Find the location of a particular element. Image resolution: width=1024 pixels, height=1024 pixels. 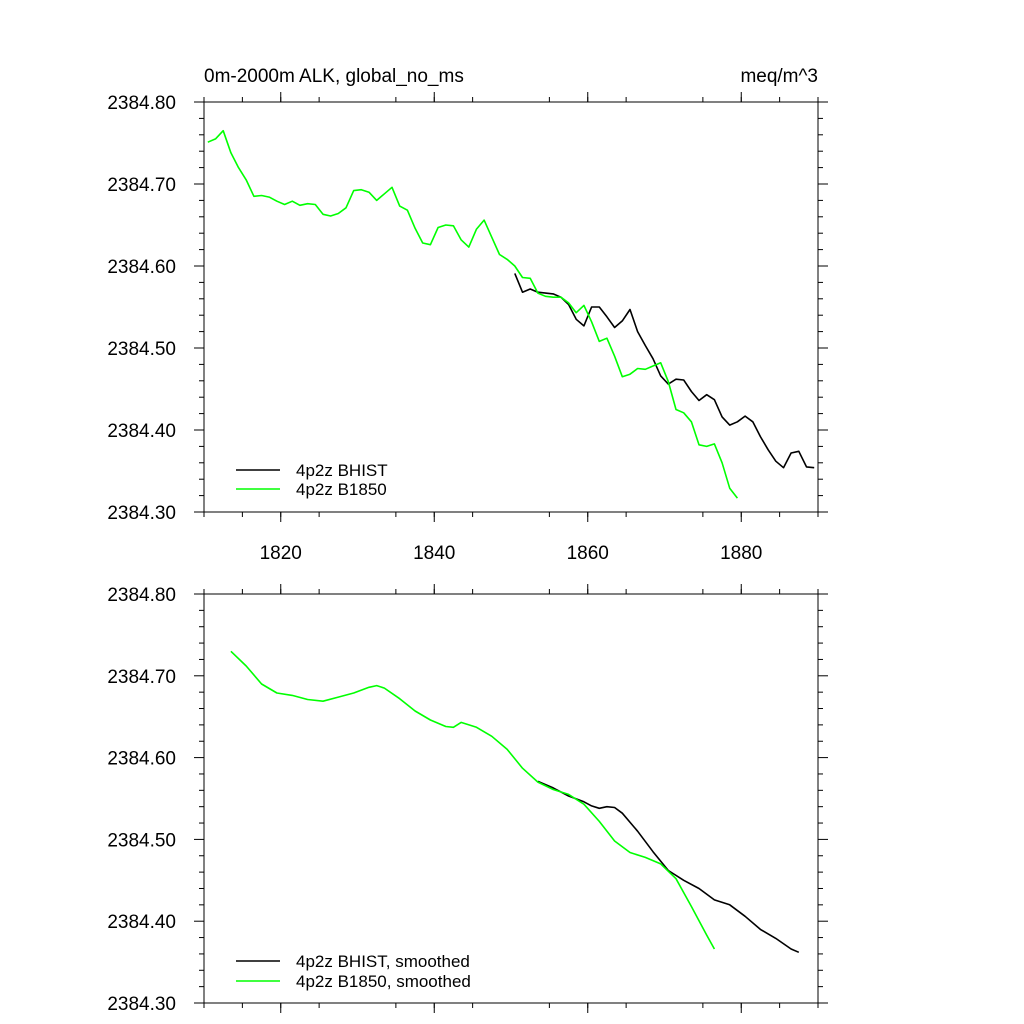

units-label: meq/m^3 is located at coordinates (779, 76).